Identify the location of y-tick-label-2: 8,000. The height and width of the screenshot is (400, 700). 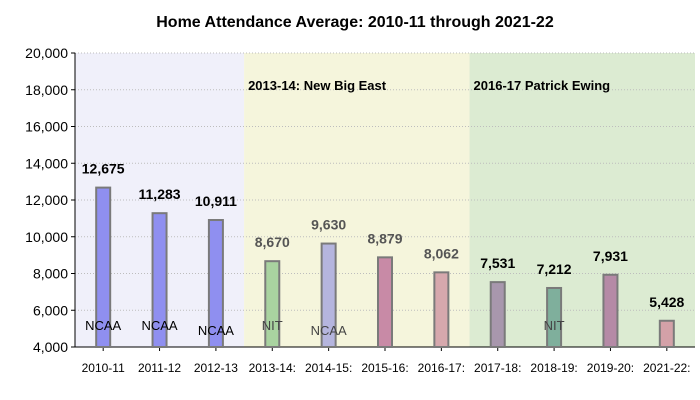
(50, 274).